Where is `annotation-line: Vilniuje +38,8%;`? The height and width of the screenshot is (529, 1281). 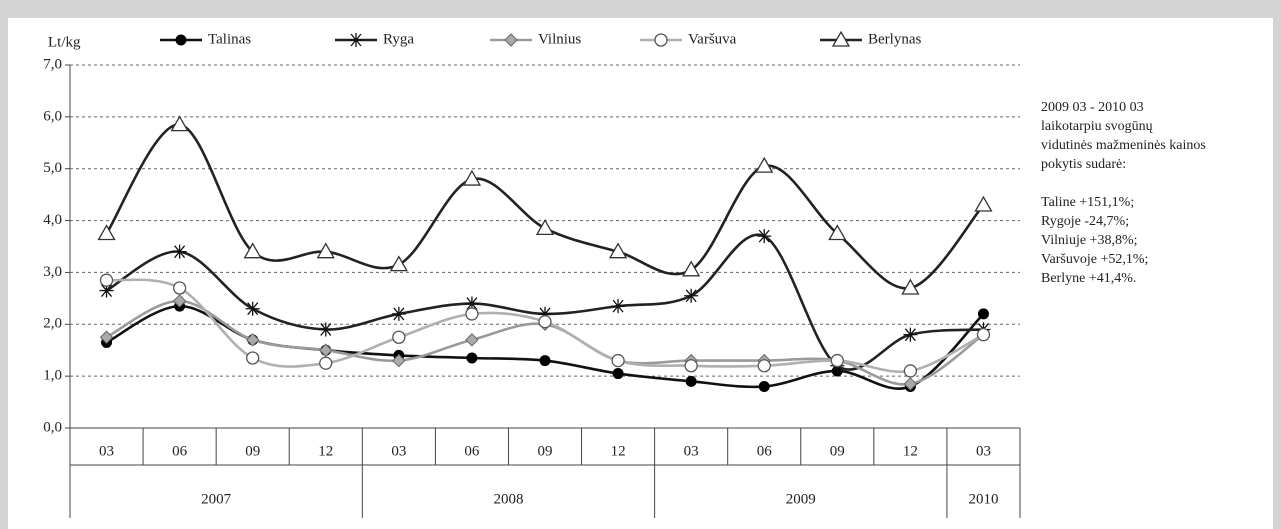 annotation-line: Vilniuje +38,8%; is located at coordinates (1089, 240).